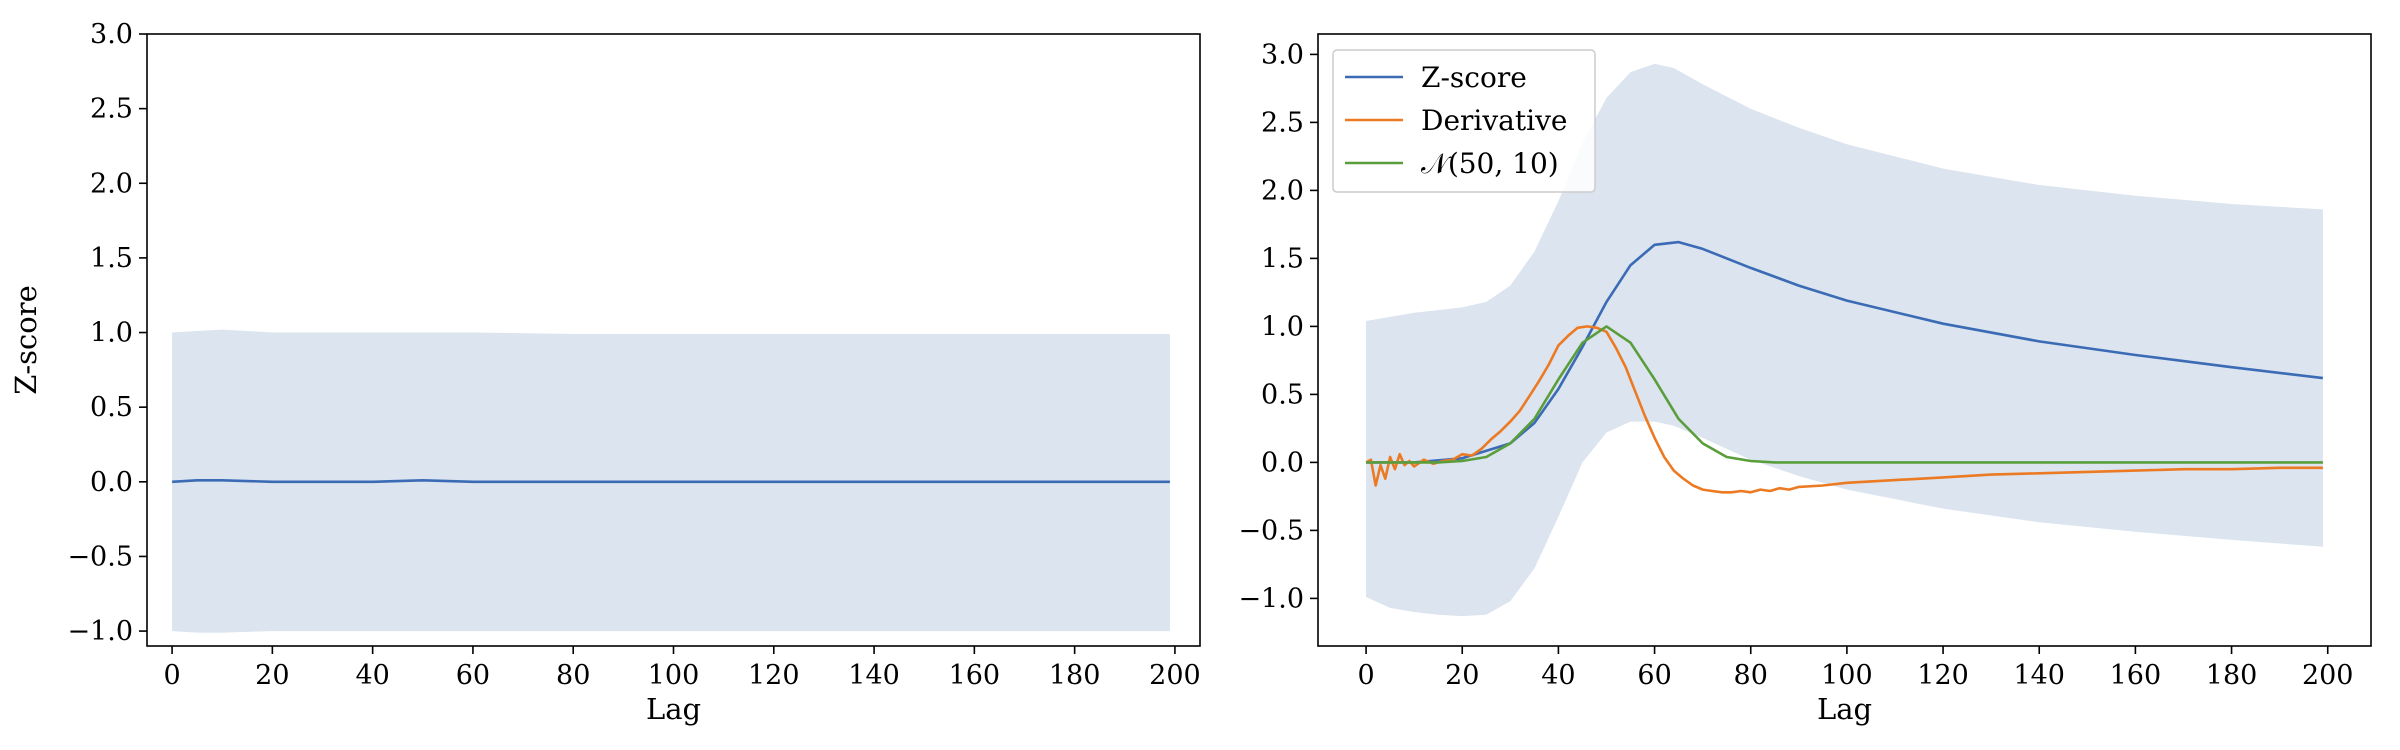  Describe the element at coordinates (1490, 163) in the screenshot. I see `legend-label-normal: 𝒩(50, 10)` at that location.